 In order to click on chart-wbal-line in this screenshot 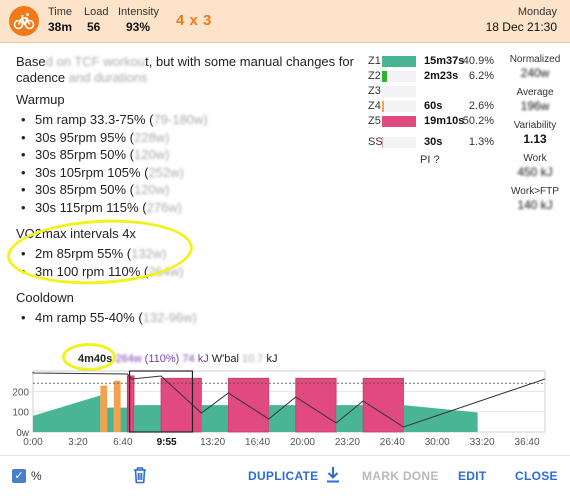, I will do `click(289, 400)`.